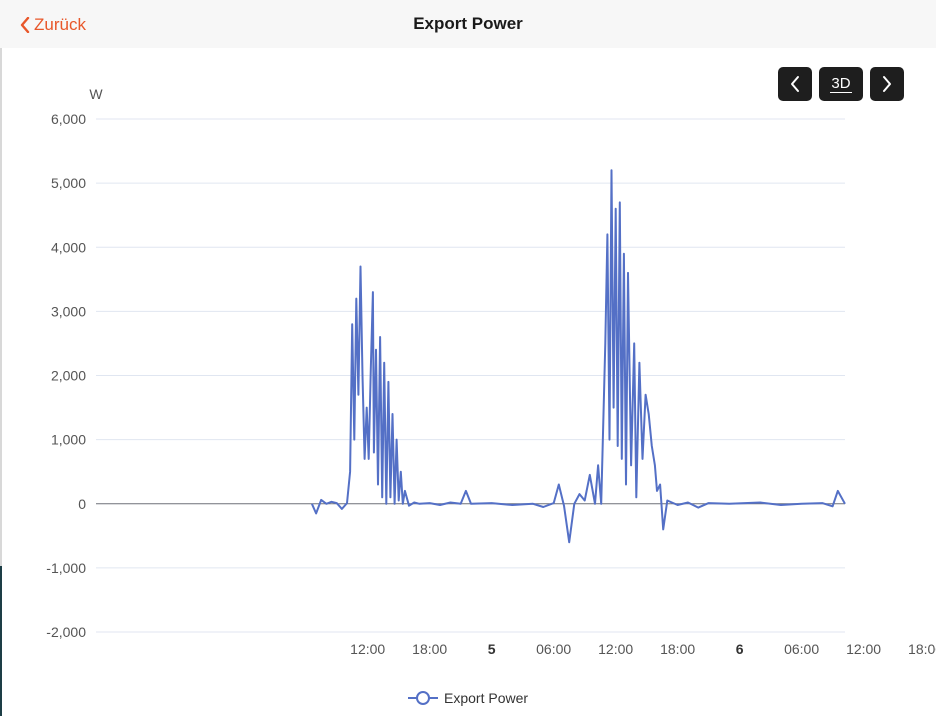 This screenshot has width=936, height=716. I want to click on previous-range-button, so click(795, 84).